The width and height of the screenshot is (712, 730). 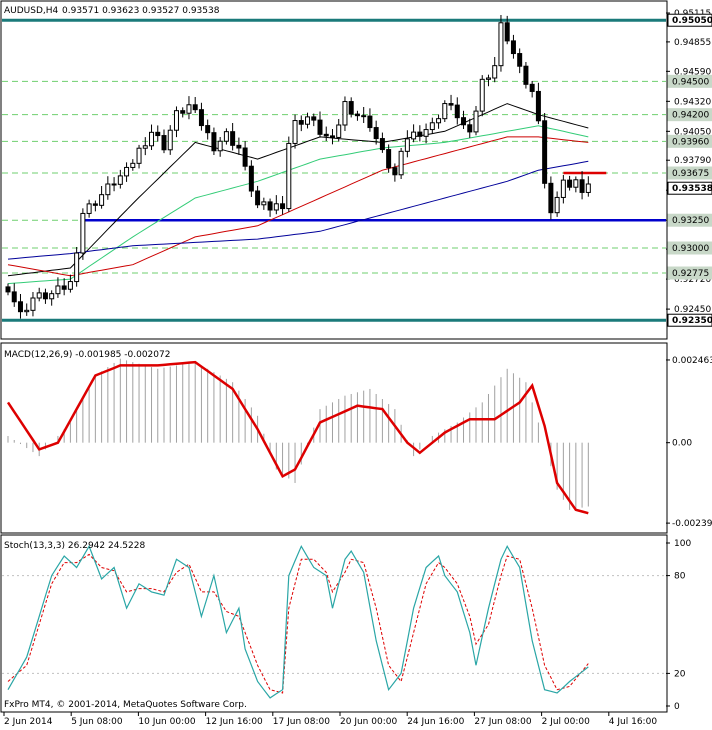 I want to click on price-tick-label: 0.94320, so click(x=692, y=102).